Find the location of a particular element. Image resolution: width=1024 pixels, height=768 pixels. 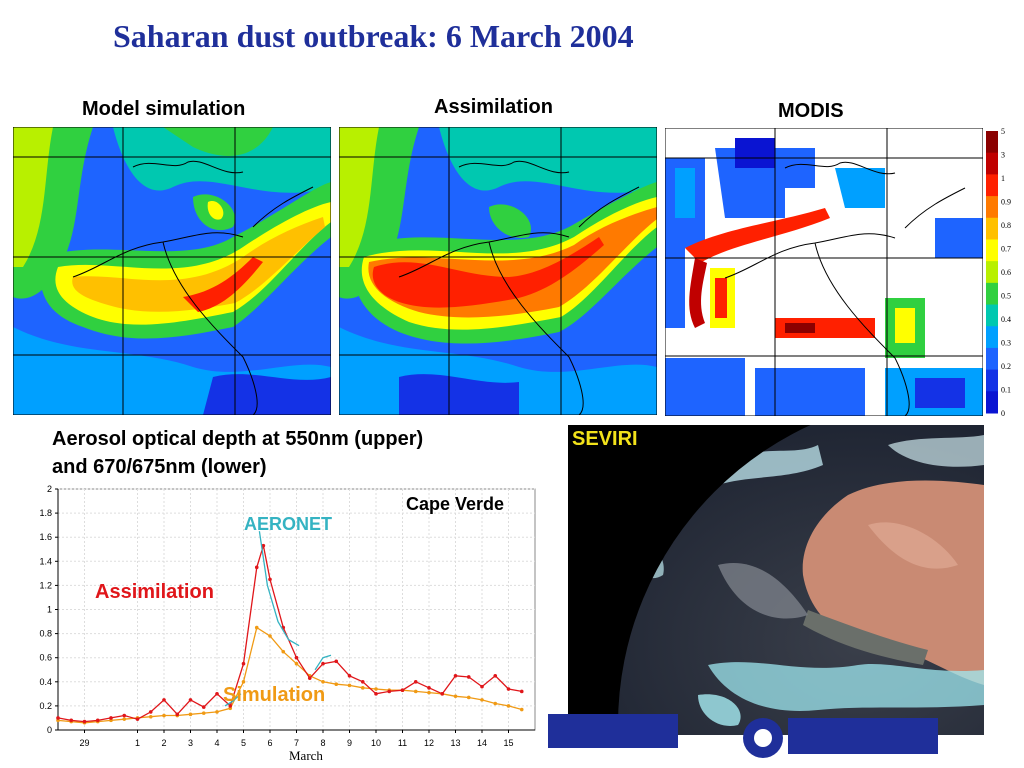

colorbar-tick-label: 5 is located at coordinates (1003, 132).